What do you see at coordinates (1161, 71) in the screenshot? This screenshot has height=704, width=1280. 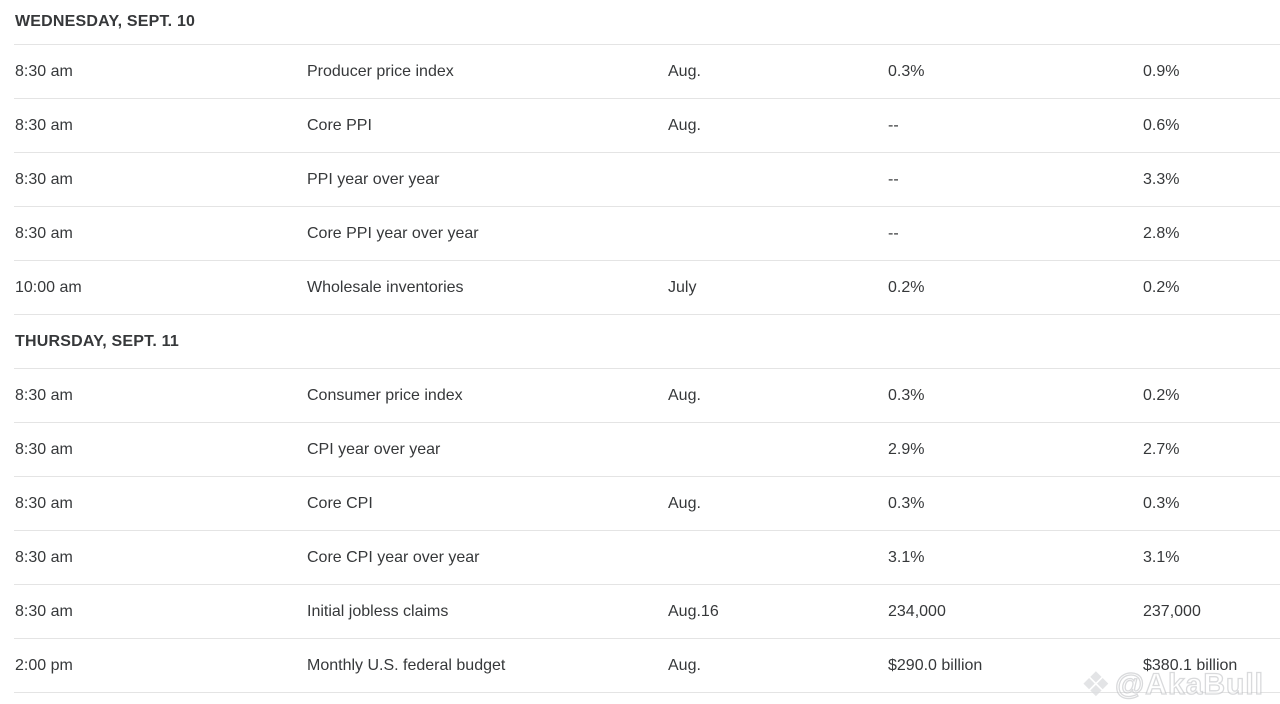 I see `previous-cell: 0.9%` at bounding box center [1161, 71].